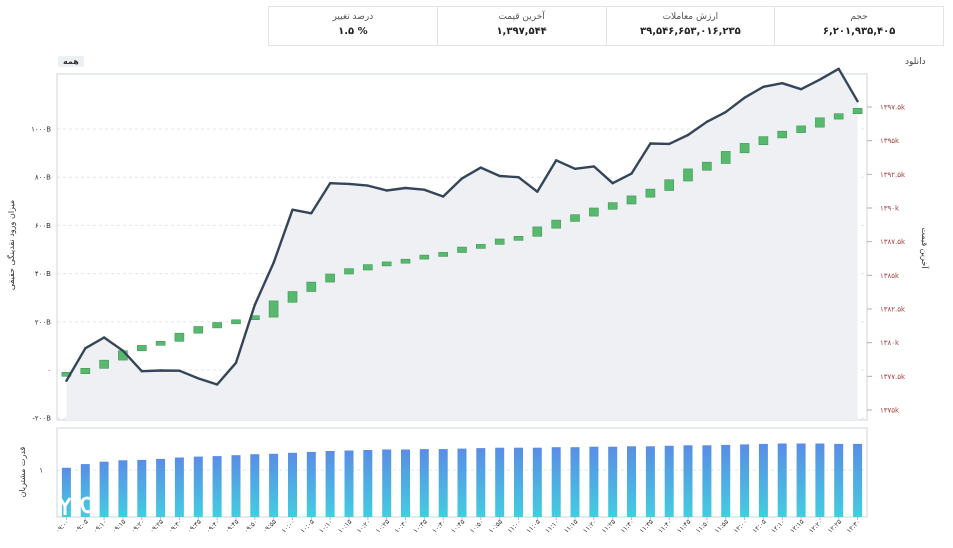 The image size is (953, 548). I want to click on stat-value: ۶,۲۰۱,۹۳۵,۴۰۵, so click(859, 31).